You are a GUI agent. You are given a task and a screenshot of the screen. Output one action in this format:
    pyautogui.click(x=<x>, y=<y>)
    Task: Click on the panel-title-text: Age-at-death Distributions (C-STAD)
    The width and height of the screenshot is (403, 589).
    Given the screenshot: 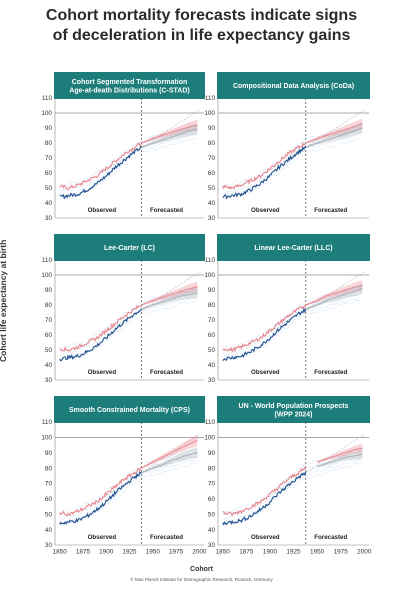 What is the action you would take?
    pyautogui.click(x=129, y=90)
    